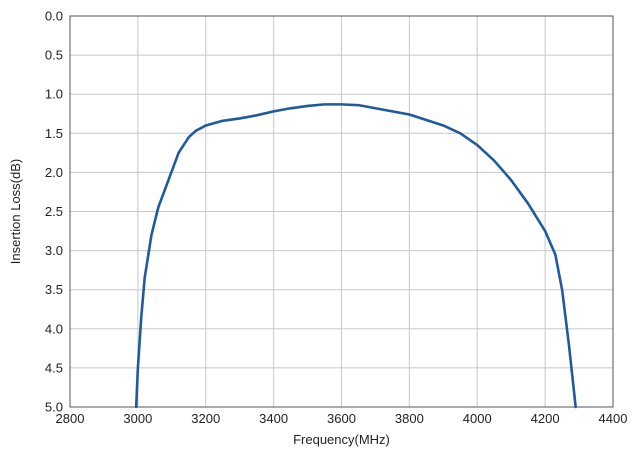 The width and height of the screenshot is (635, 457). I want to click on x-tick-label: 3200, so click(205, 418).